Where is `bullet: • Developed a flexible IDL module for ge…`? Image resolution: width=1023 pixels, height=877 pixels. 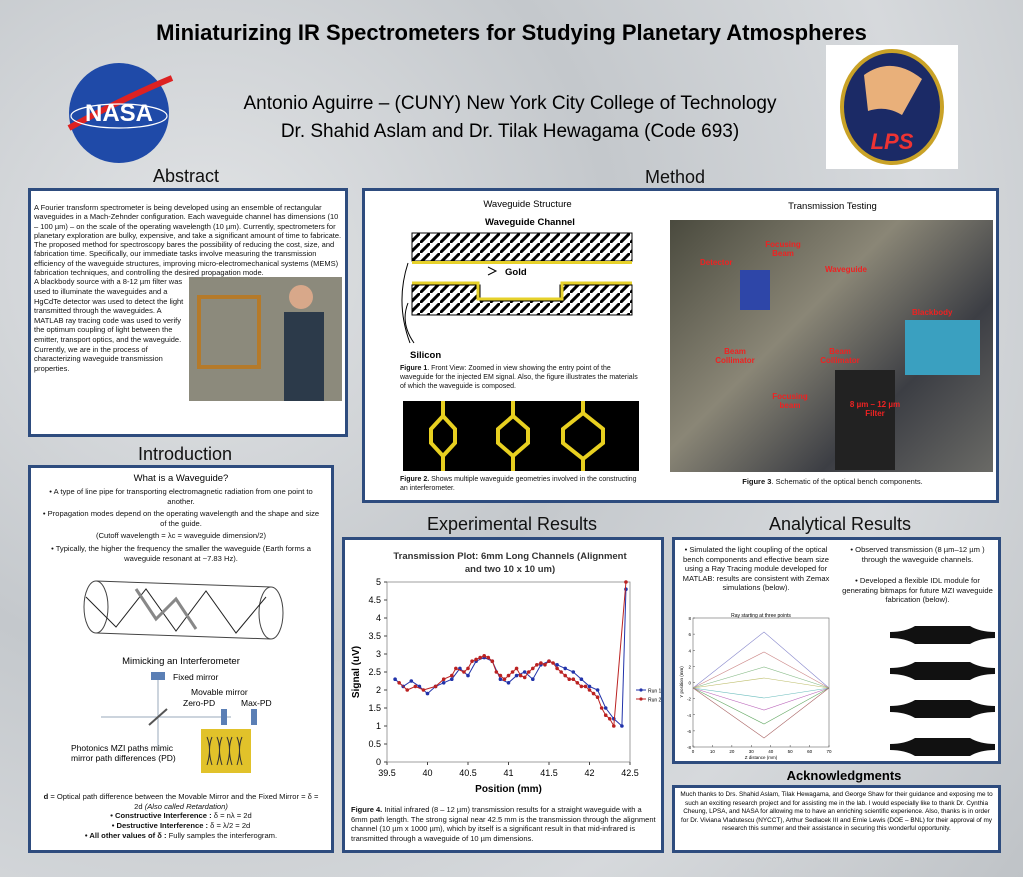 bullet: • Developed a flexible IDL module for ge… is located at coordinates (917, 590).